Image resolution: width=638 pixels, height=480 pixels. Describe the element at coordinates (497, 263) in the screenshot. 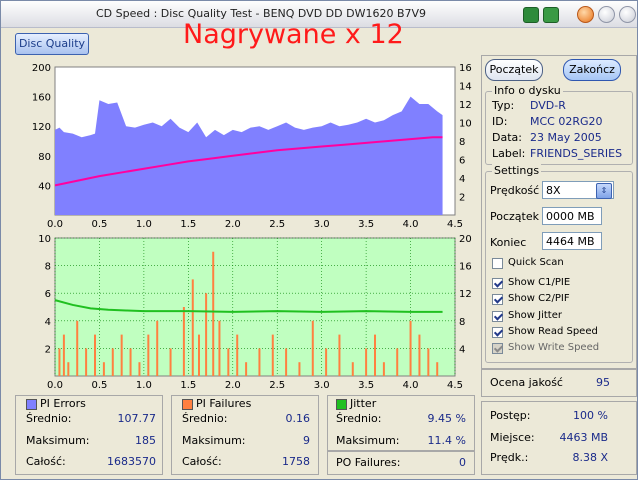

I see `quick-scan-checkbox` at that location.